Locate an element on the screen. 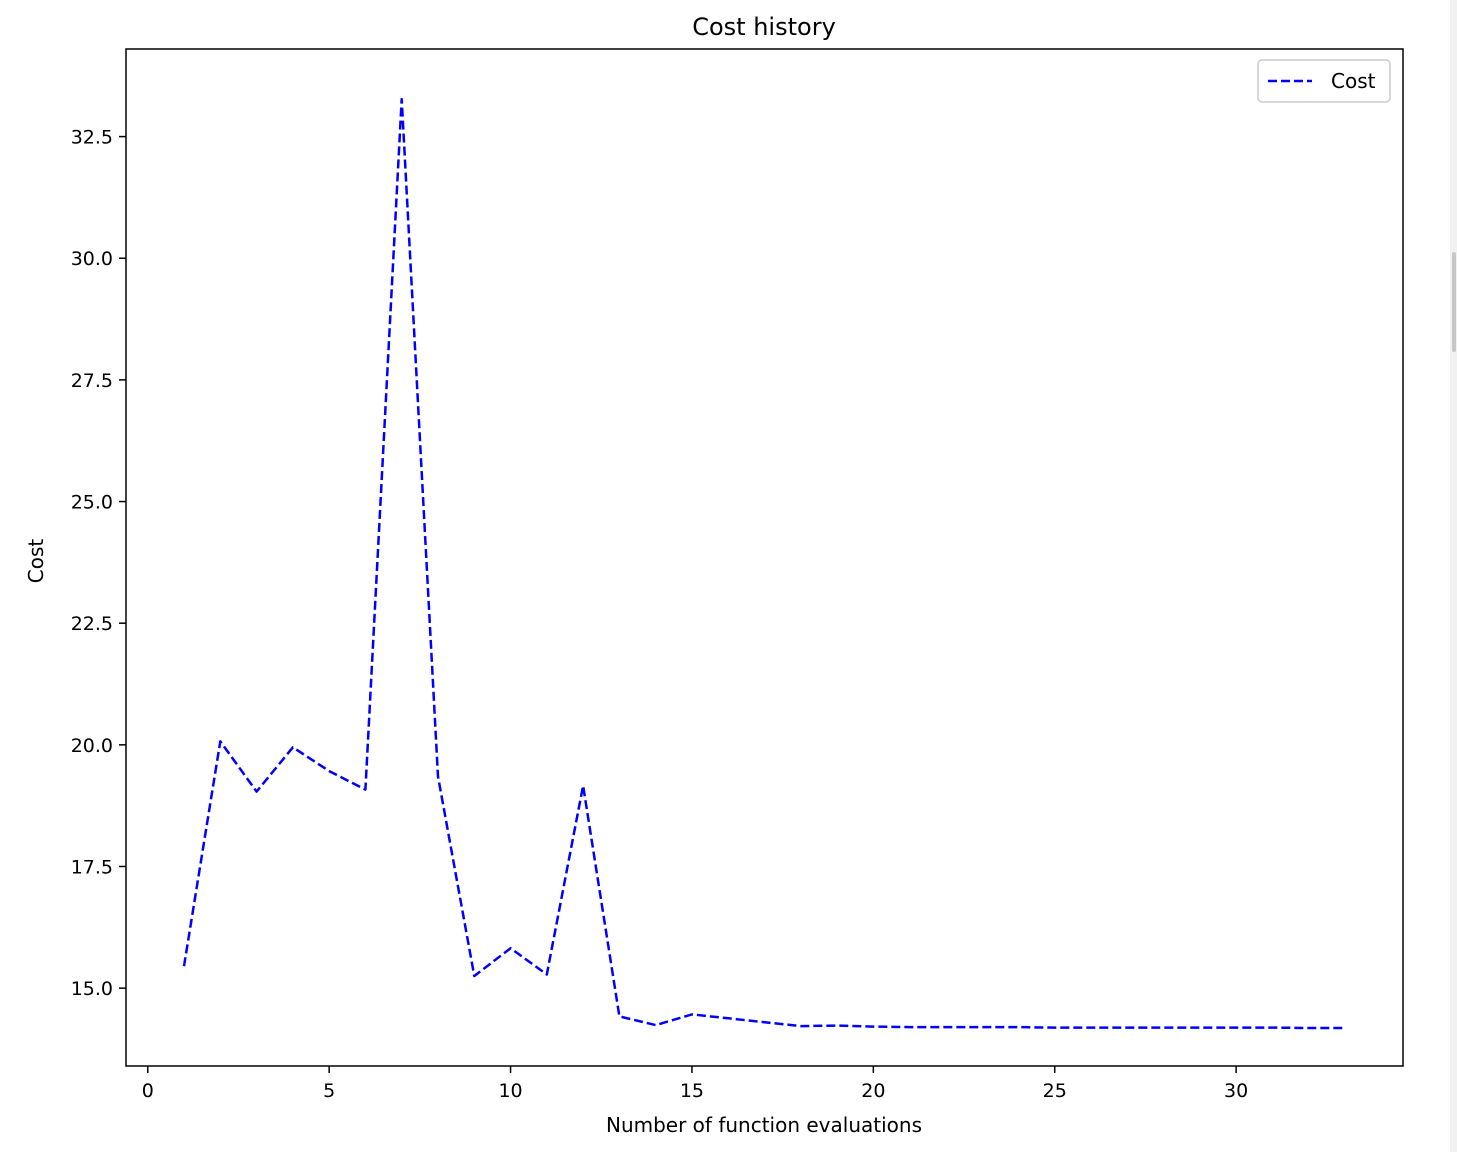 Image resolution: width=1457 pixels, height=1152 pixels. y-tick-label: 15.0 is located at coordinates (92, 989).